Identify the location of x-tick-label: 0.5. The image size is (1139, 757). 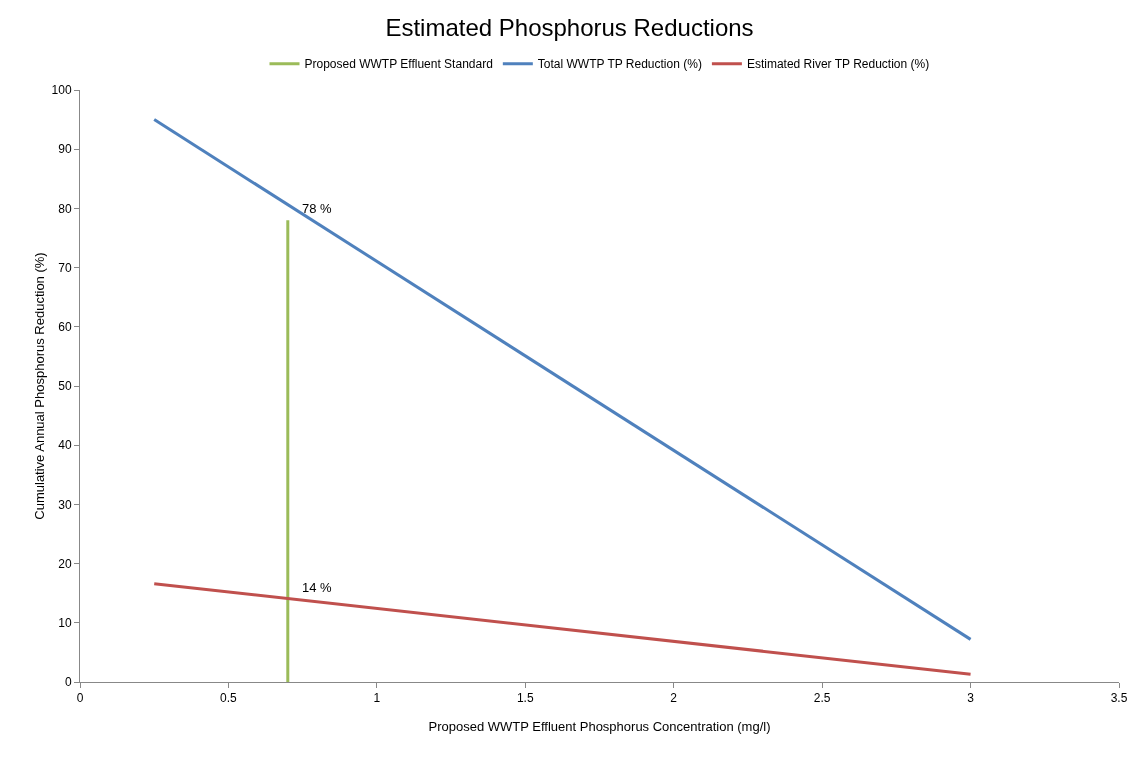
(229, 698).